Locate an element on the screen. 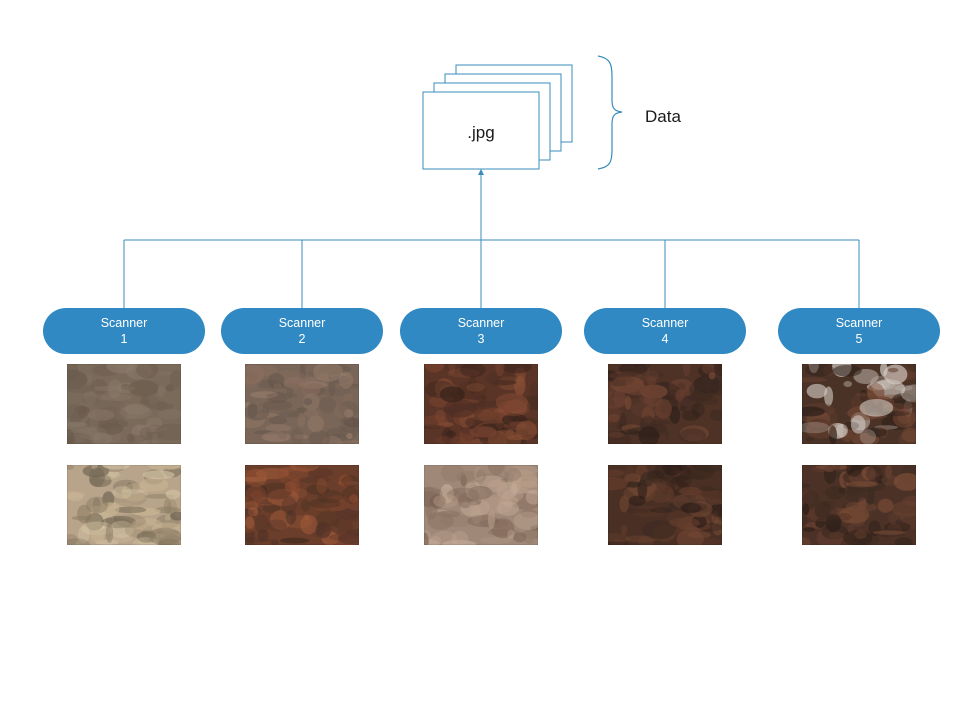  scanner-number: 4 is located at coordinates (665, 339).